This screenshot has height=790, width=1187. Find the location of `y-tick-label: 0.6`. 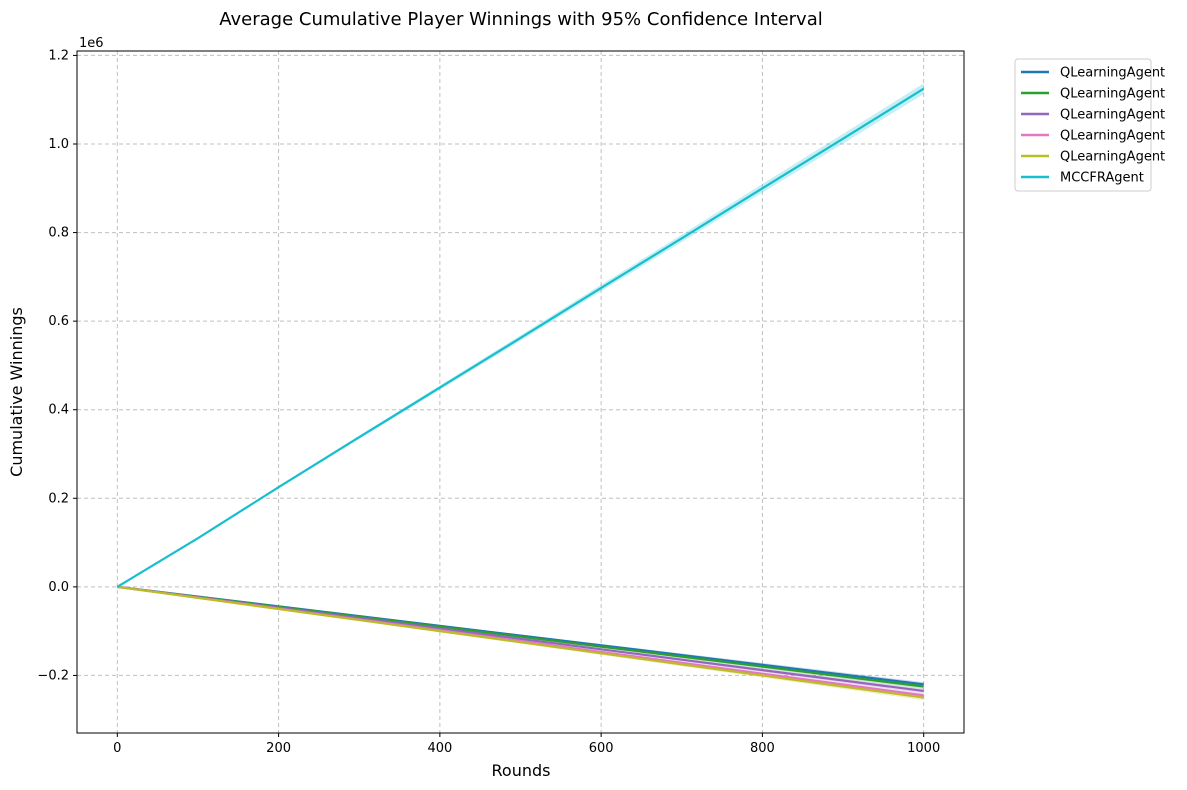

y-tick-label: 0.6 is located at coordinates (58, 321).